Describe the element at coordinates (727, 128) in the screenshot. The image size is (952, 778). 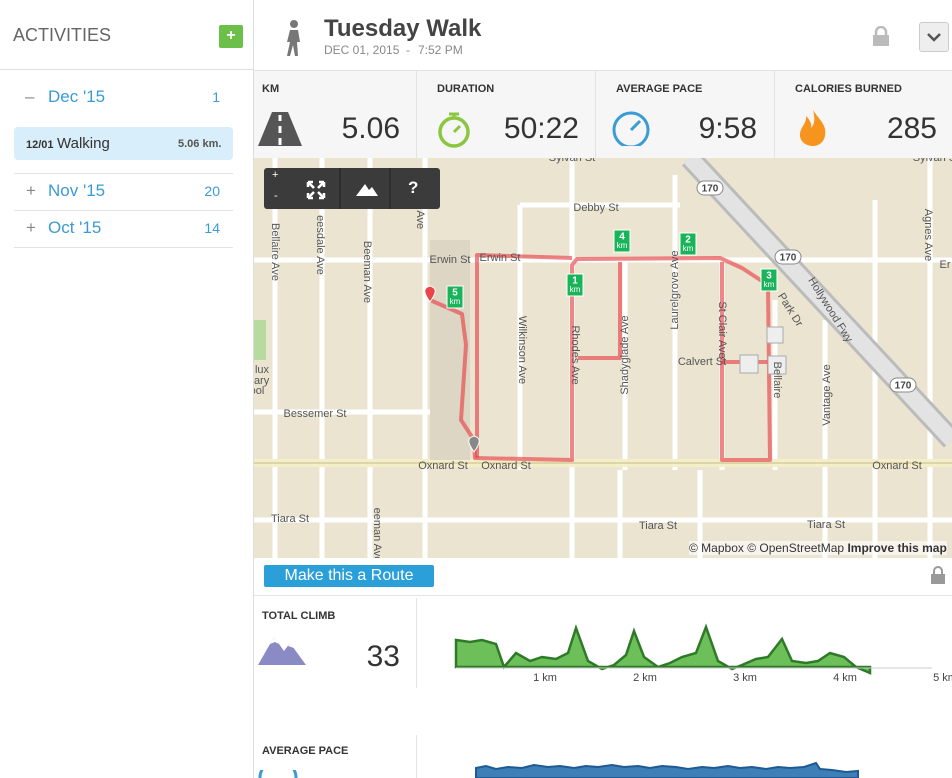
I see `stat-value: 9:58` at that location.